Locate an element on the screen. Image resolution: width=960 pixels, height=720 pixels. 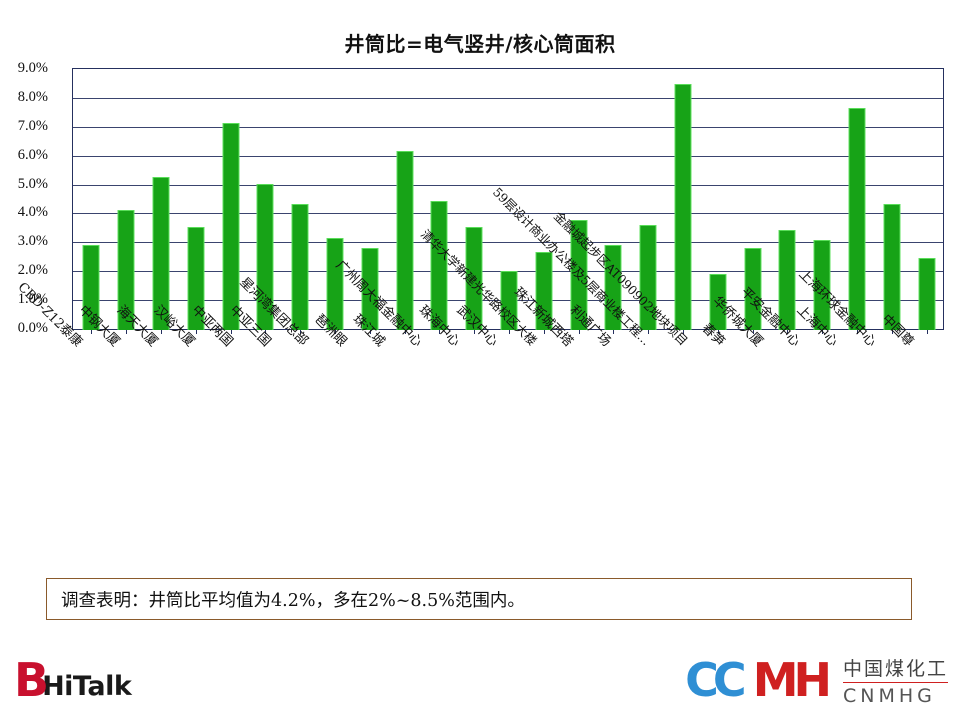
hitalk-wordmark: HiTalk is located at coordinates (87, 686).